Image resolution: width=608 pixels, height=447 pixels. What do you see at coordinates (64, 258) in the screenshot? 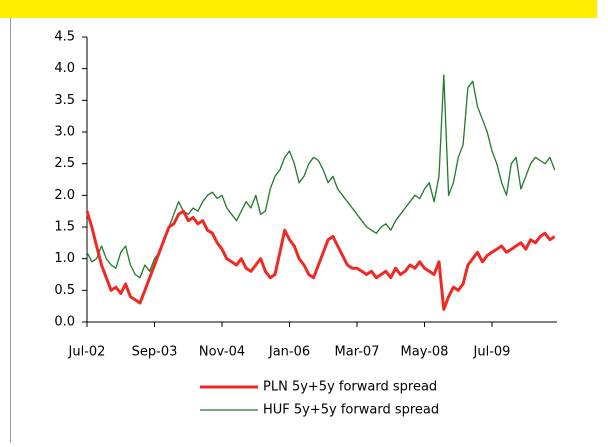
I see `y-tick-label: 1.0` at bounding box center [64, 258].